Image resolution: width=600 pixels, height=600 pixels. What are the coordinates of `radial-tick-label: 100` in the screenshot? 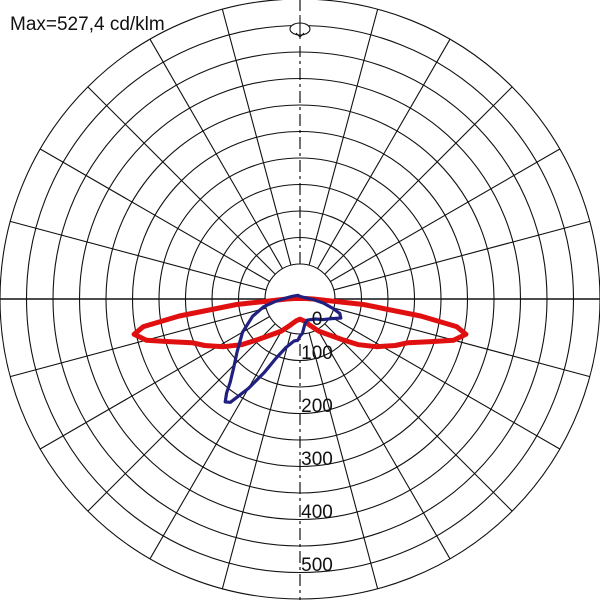 It's located at (317, 353).